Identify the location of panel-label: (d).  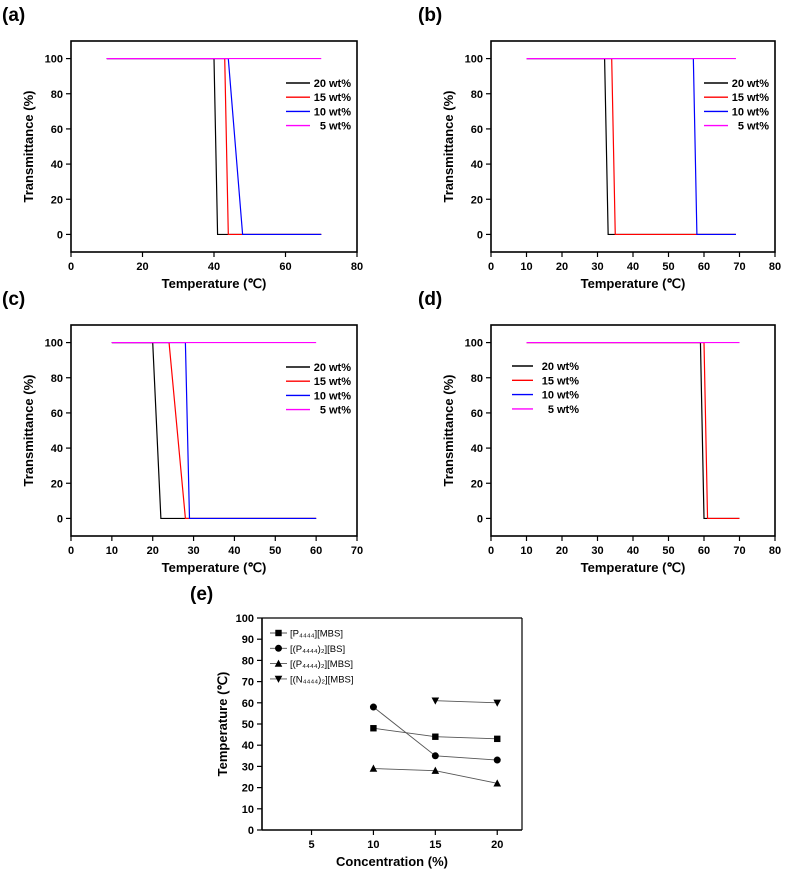
(430, 299).